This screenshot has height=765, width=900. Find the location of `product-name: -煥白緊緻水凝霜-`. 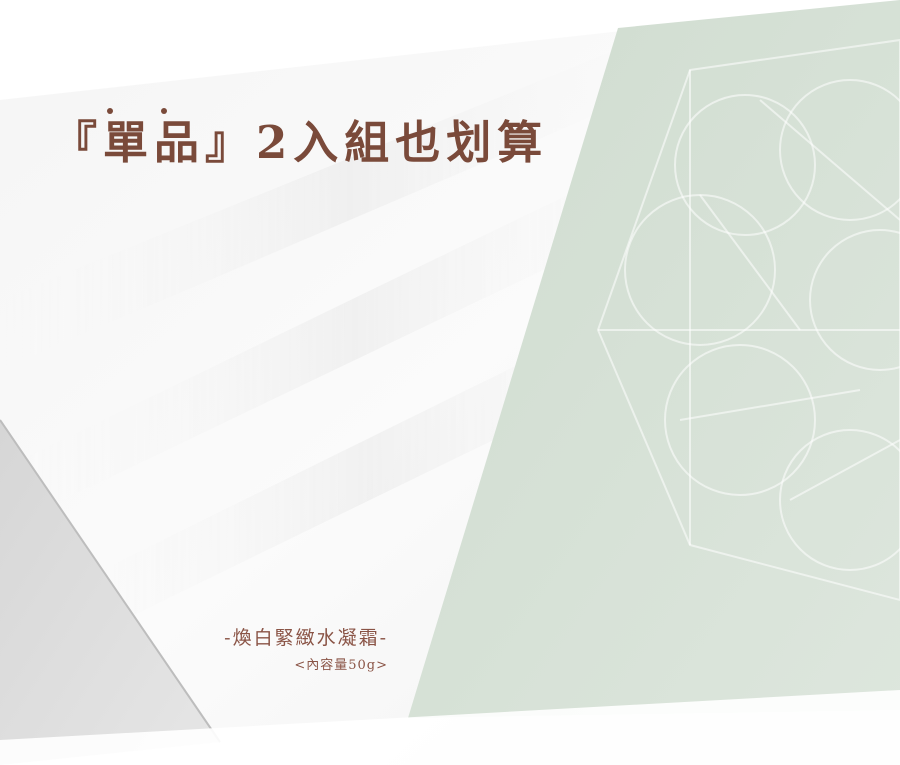

product-name: -煥白緊緻水凝霜- is located at coordinates (306, 638).